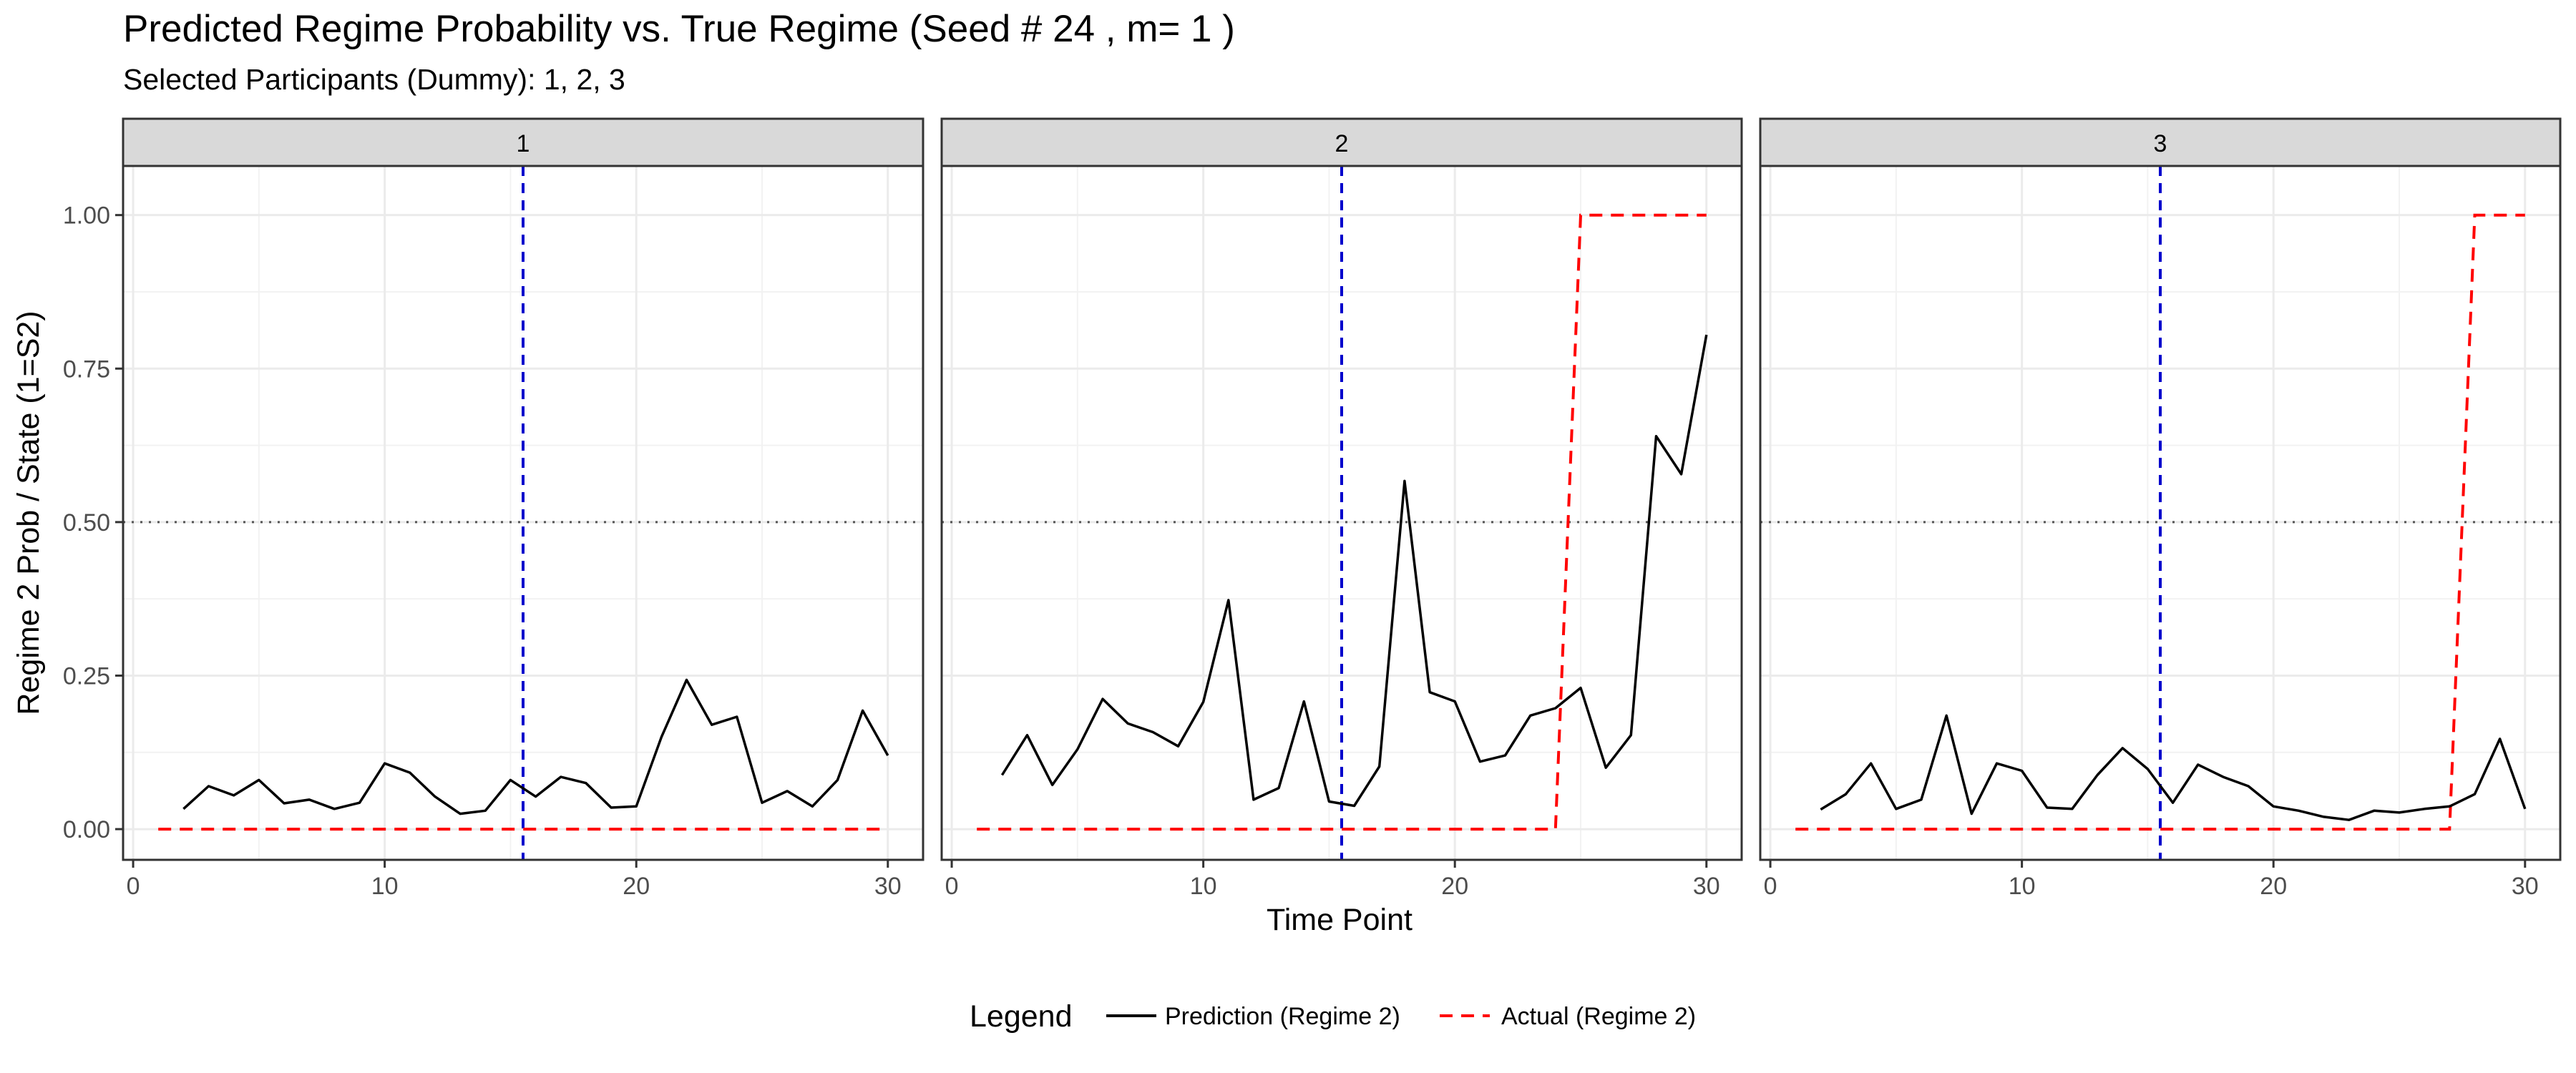  I want to click on legend-title: Legend, so click(1021, 1017).